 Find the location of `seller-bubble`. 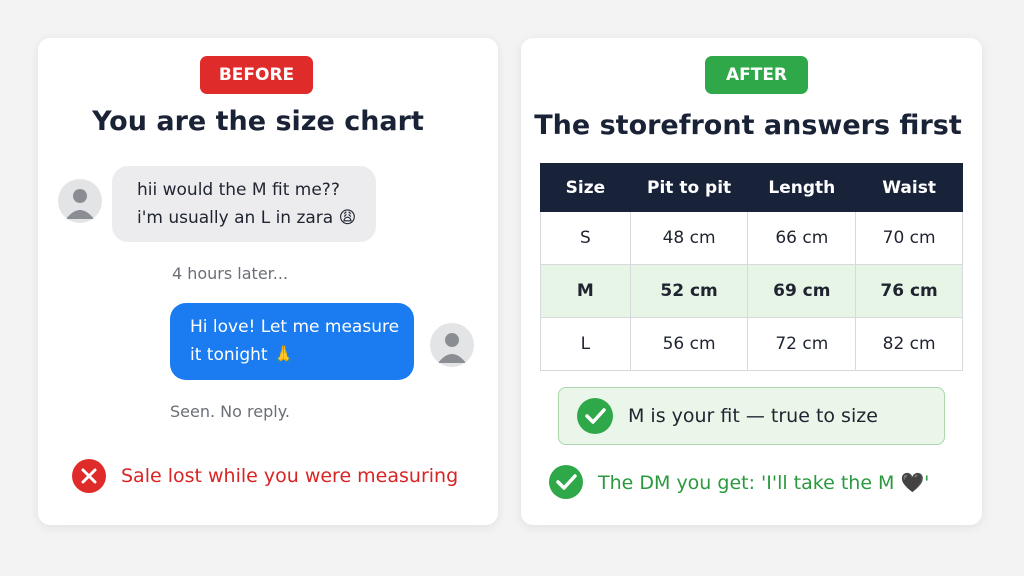

seller-bubble is located at coordinates (292, 341).